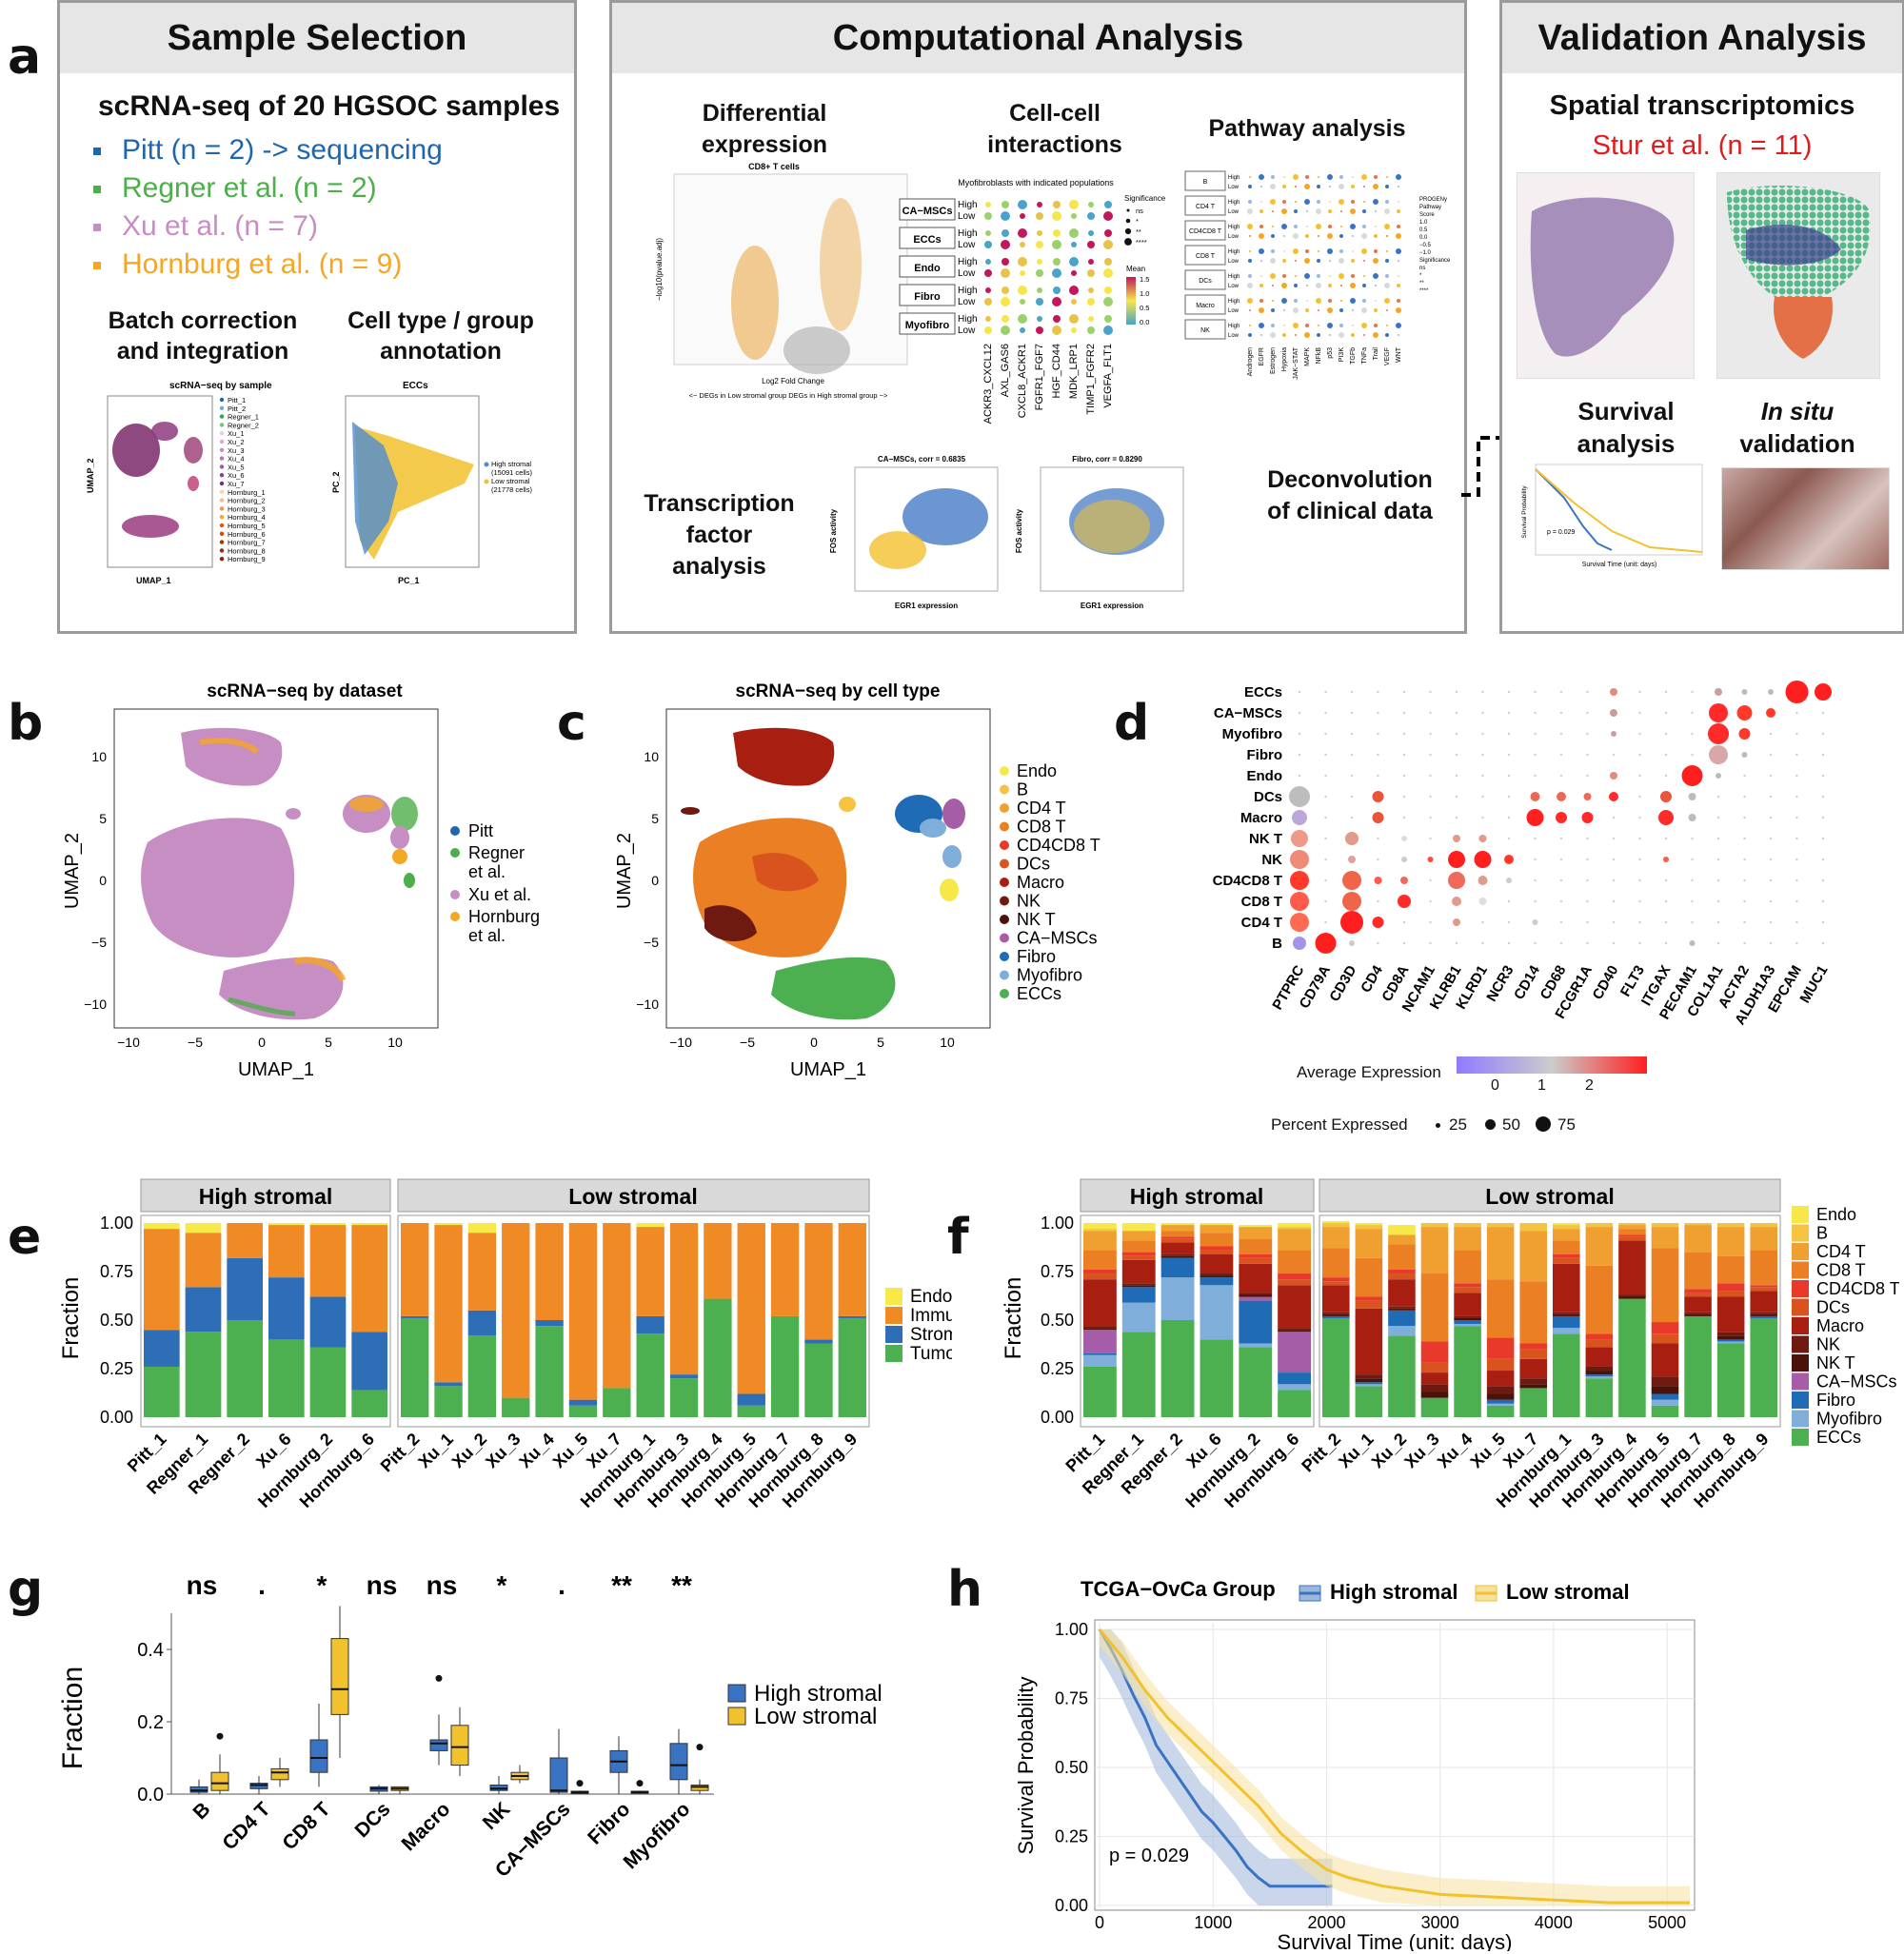  Describe the element at coordinates (681, 1585) in the screenshot. I see `g-sig-label: **` at that location.